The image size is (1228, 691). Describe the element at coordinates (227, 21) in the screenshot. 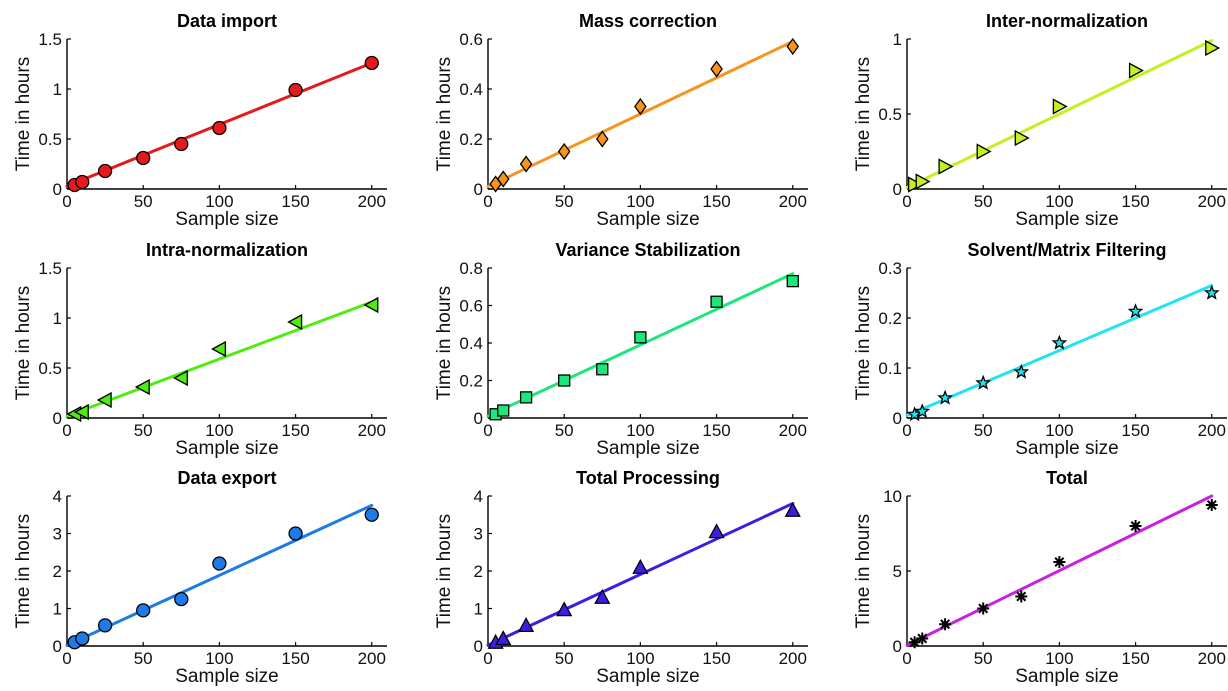

I see `chart-title: Data import` at that location.